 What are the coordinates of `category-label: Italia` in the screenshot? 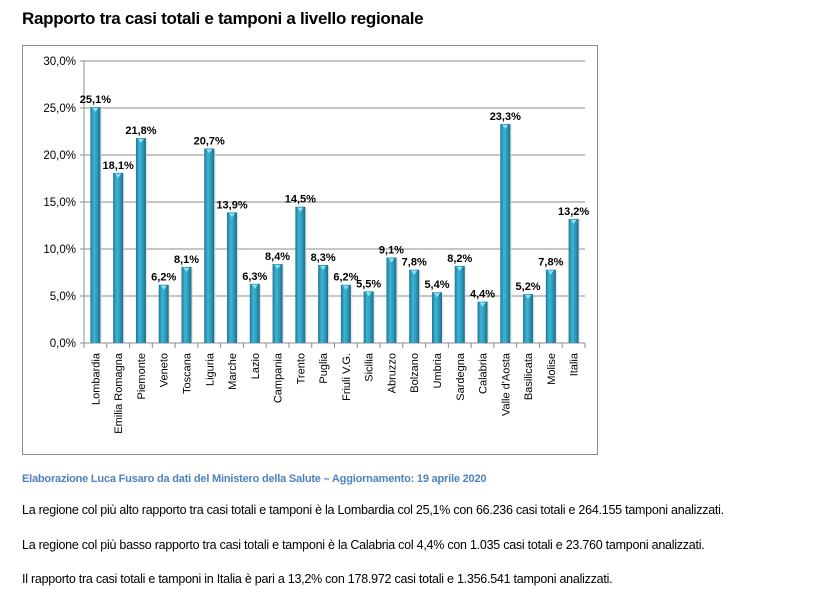 It's located at (575, 364).